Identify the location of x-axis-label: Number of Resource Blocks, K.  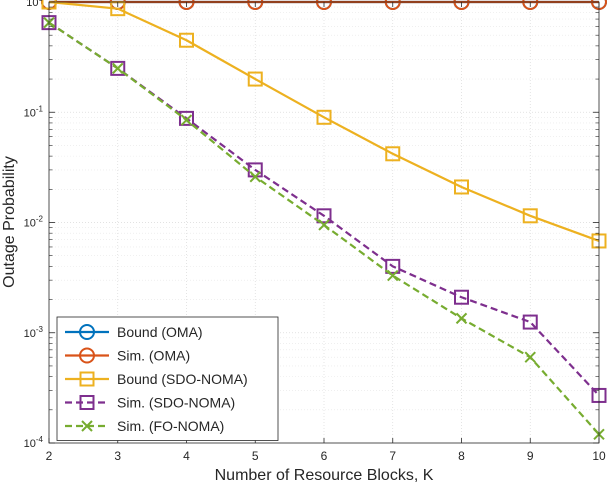
(324, 475).